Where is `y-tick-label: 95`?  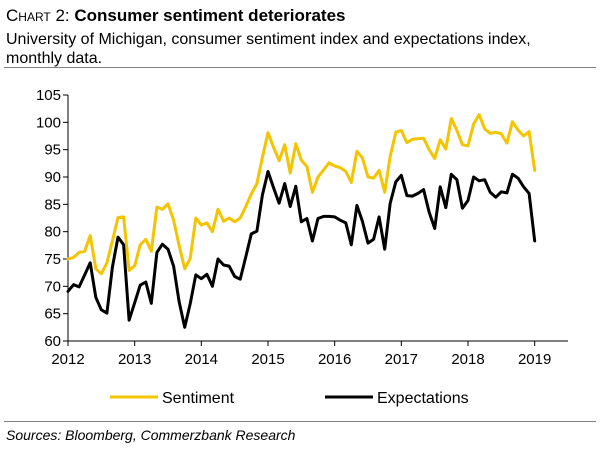
y-tick-label: 95 is located at coordinates (52, 150).